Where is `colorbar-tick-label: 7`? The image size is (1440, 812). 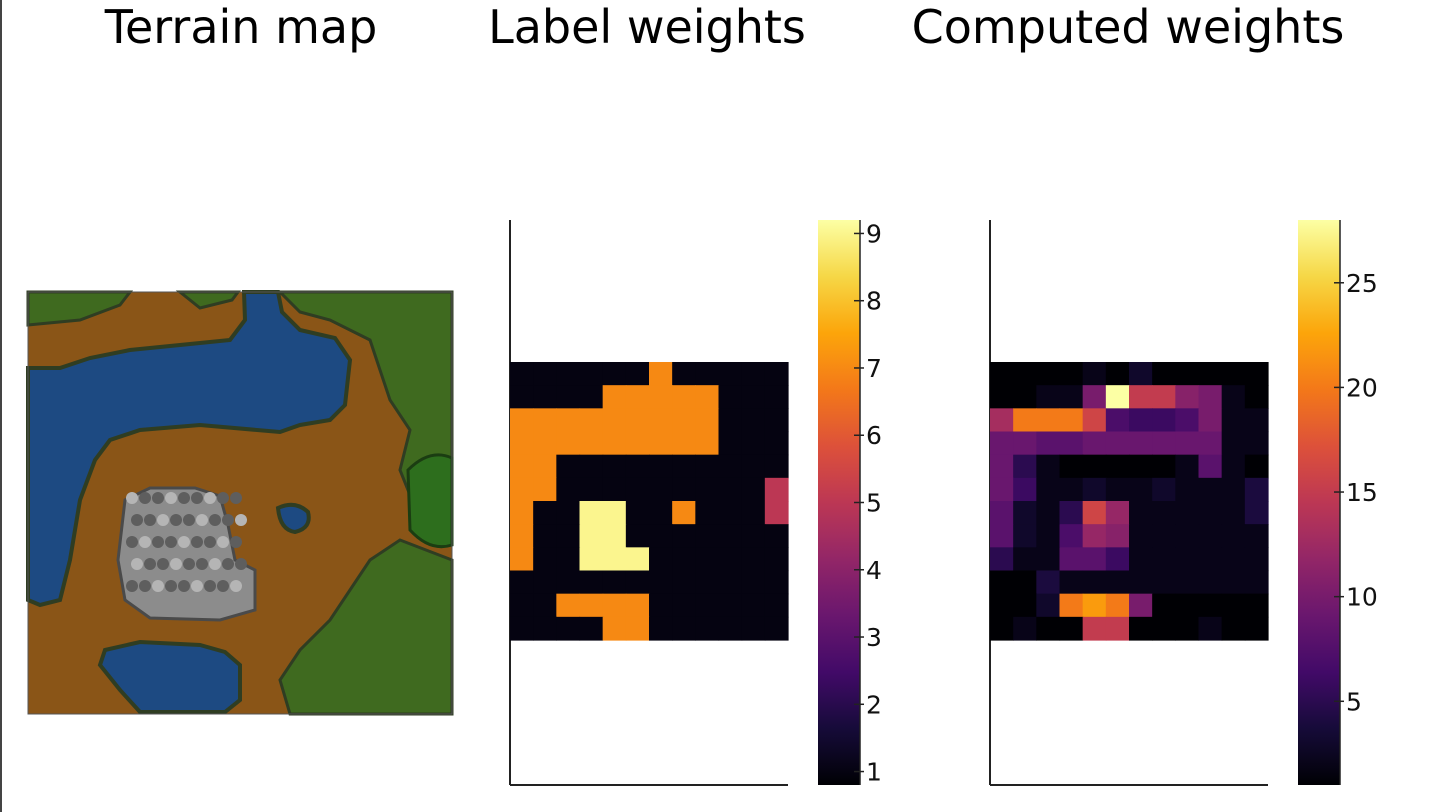 colorbar-tick-label: 7 is located at coordinates (874, 368).